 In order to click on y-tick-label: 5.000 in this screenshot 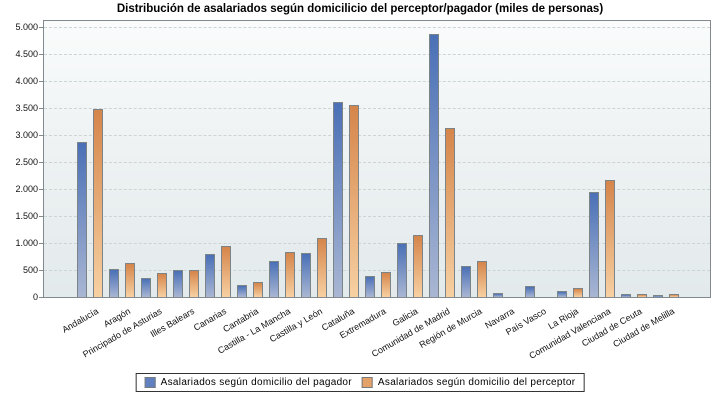, I will do `click(26, 27)`.